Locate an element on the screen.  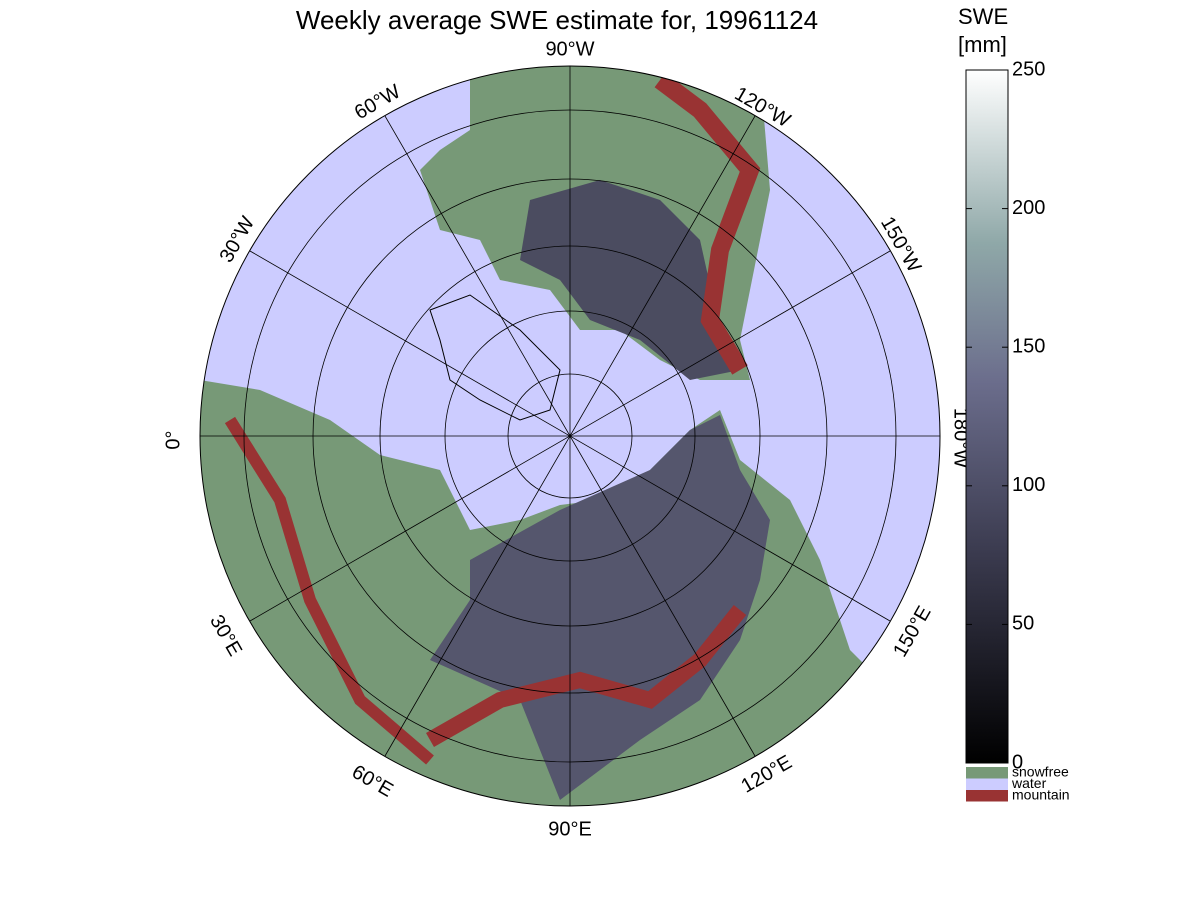
mountain-west is located at coordinates (707, 223).